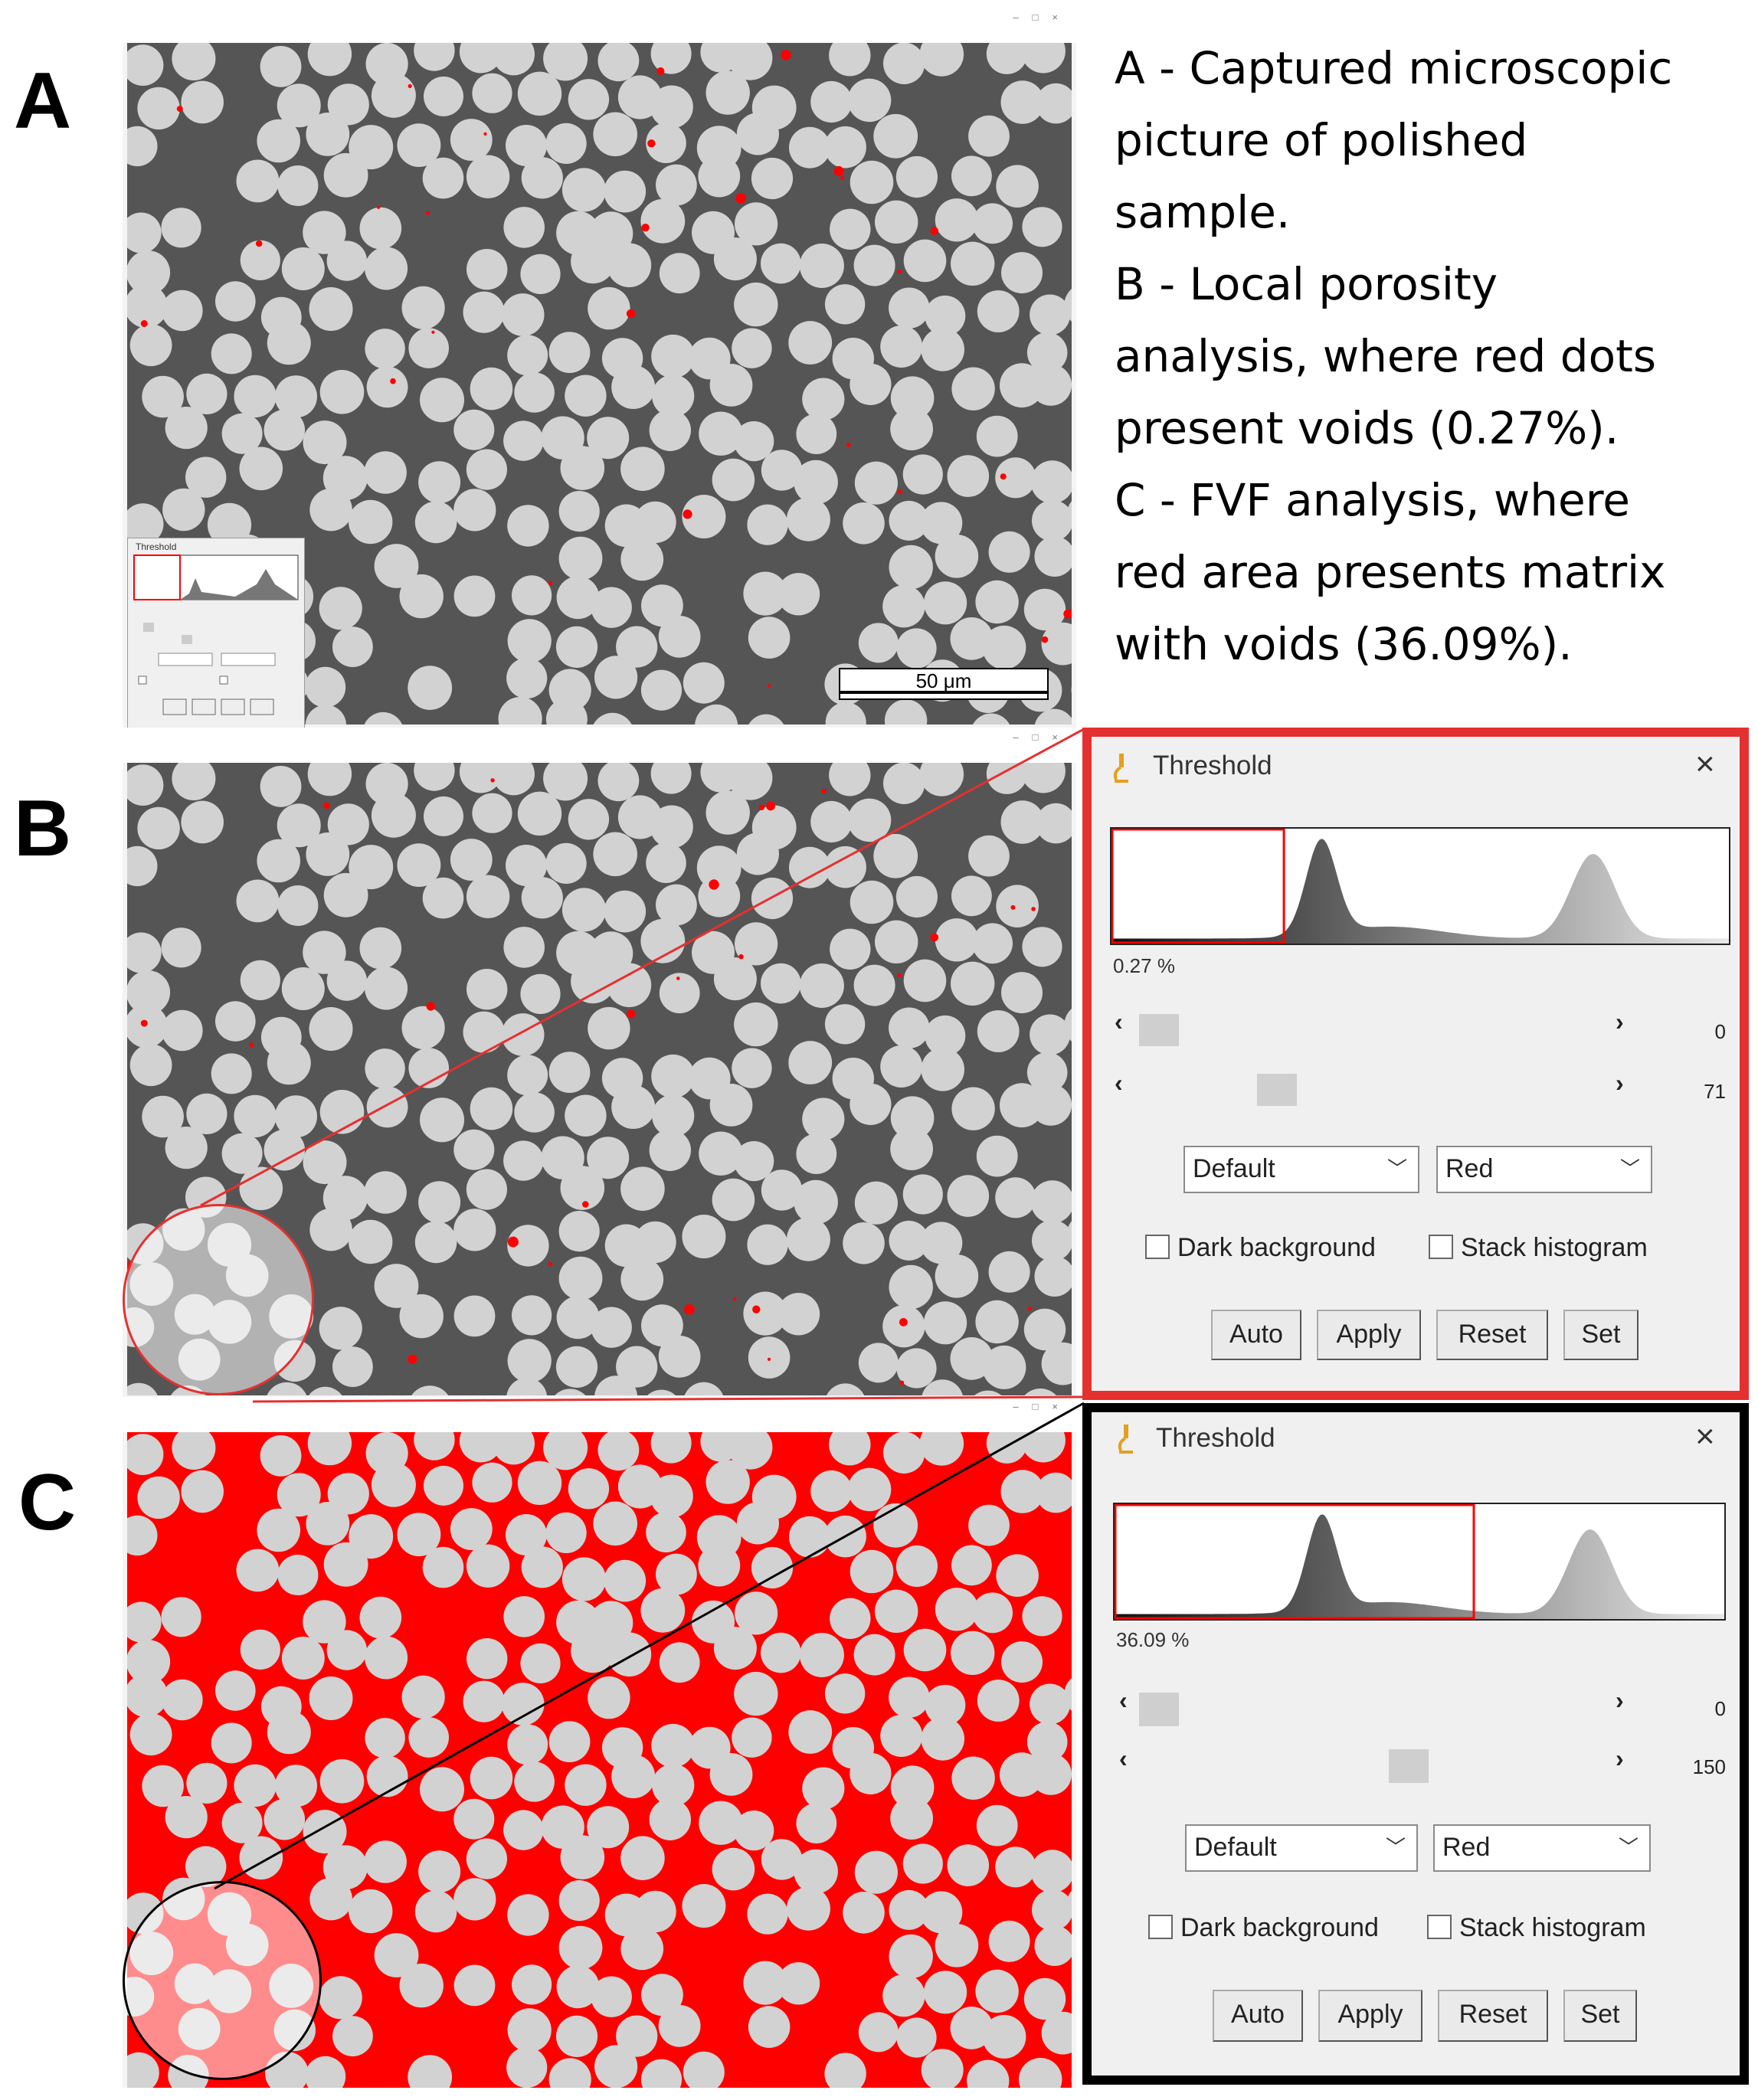 This screenshot has height=2100, width=1758. What do you see at coordinates (218, 1299) in the screenshot?
I see `magnifier-circle-b` at bounding box center [218, 1299].